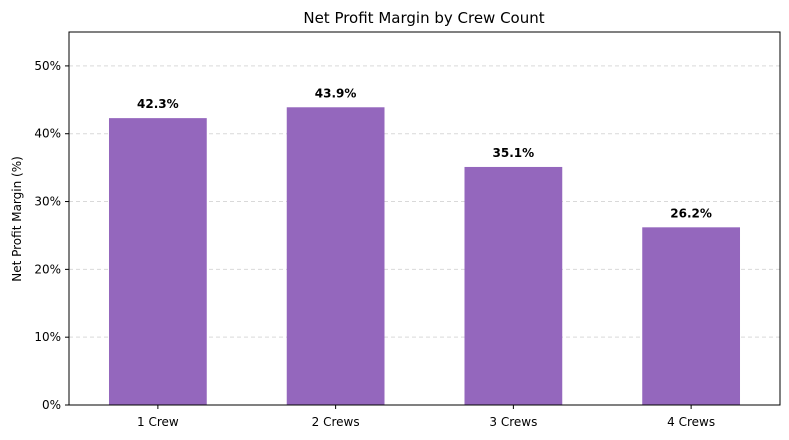 Image resolution: width=789 pixels, height=440 pixels. I want to click on bar-value-label: 35.1%, so click(514, 153).